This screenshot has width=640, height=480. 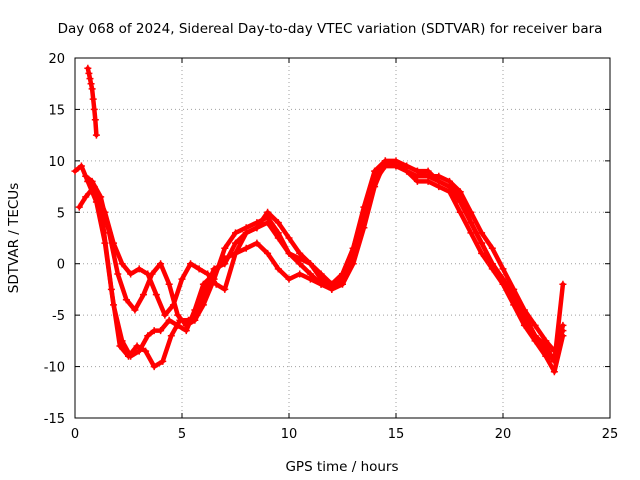 I want to click on y-tick-label: -10, so click(x=54, y=368).